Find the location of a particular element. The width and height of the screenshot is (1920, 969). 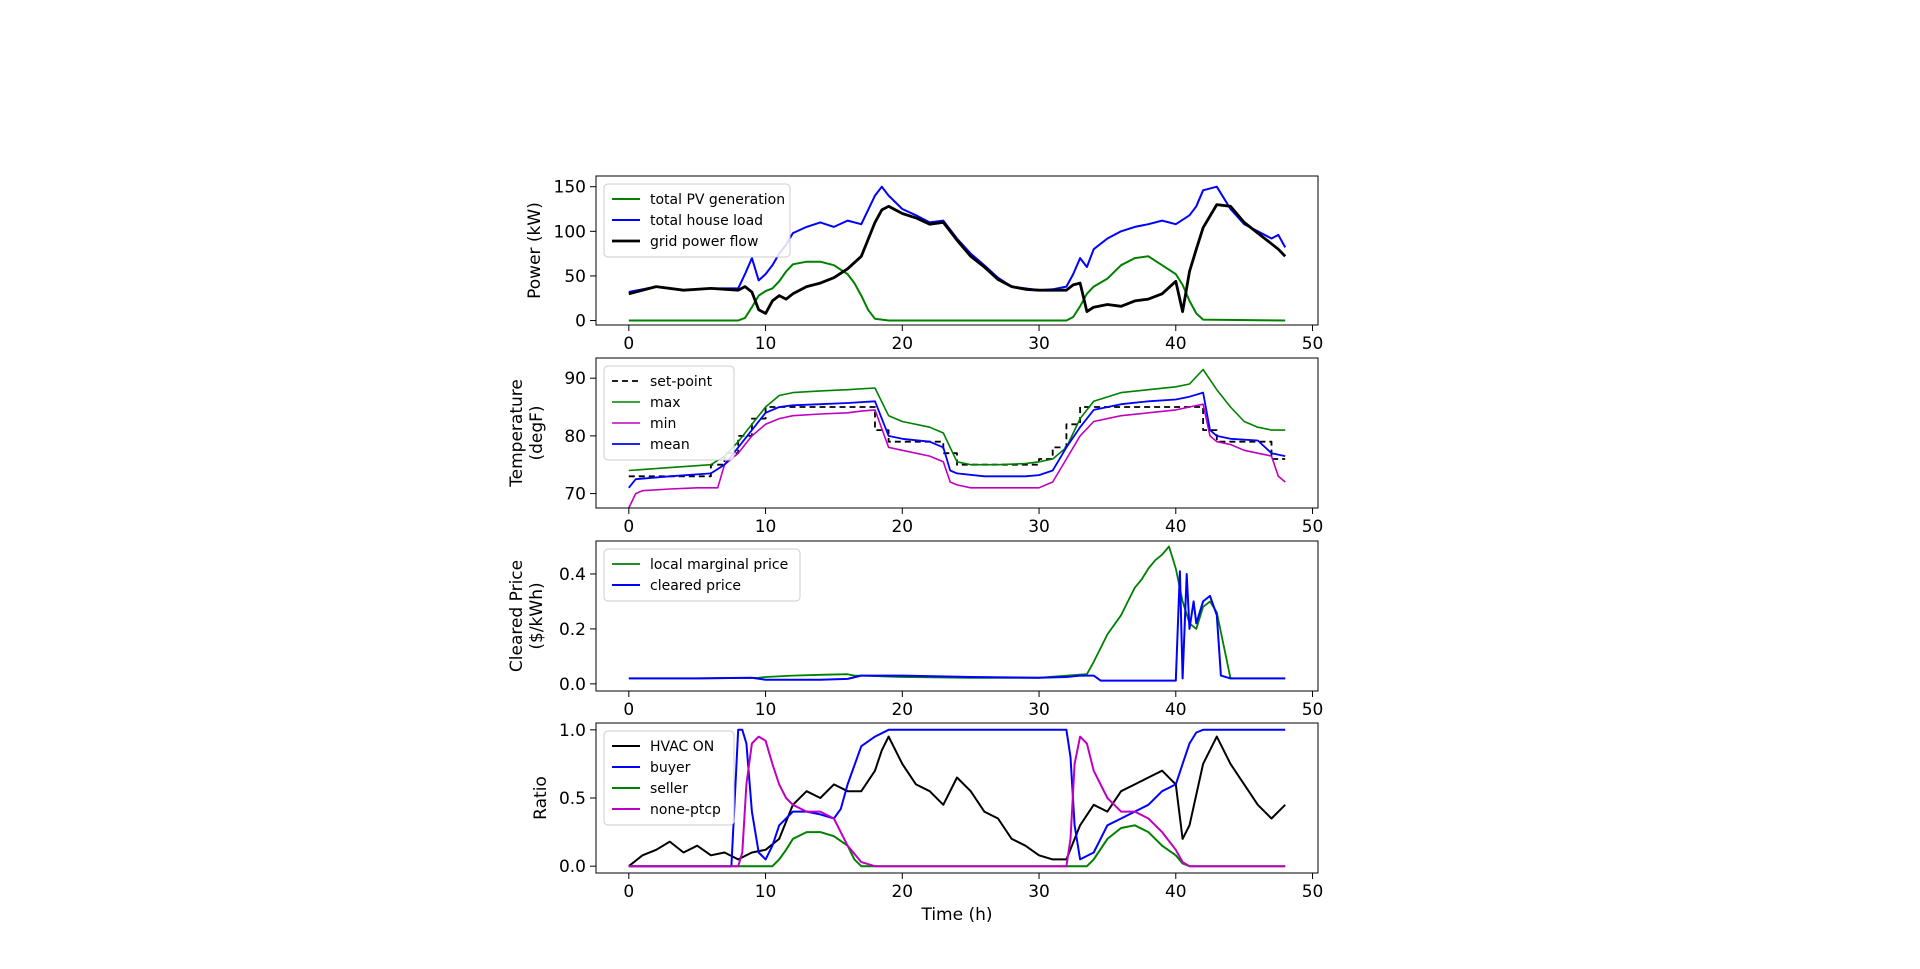

legend-label-cleared-price: cleared price is located at coordinates (695, 586).